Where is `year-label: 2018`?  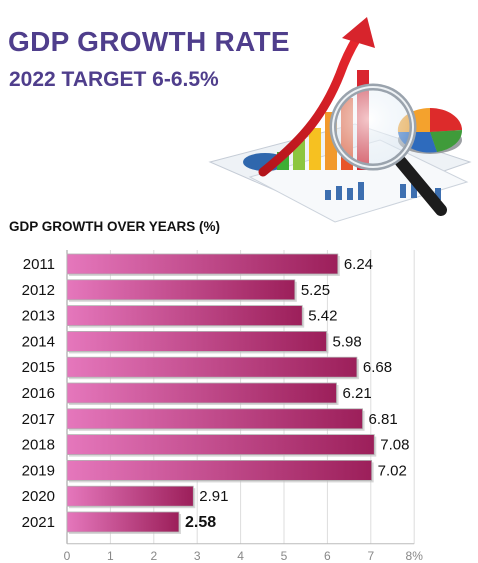 year-label: 2018 is located at coordinates (38, 445).